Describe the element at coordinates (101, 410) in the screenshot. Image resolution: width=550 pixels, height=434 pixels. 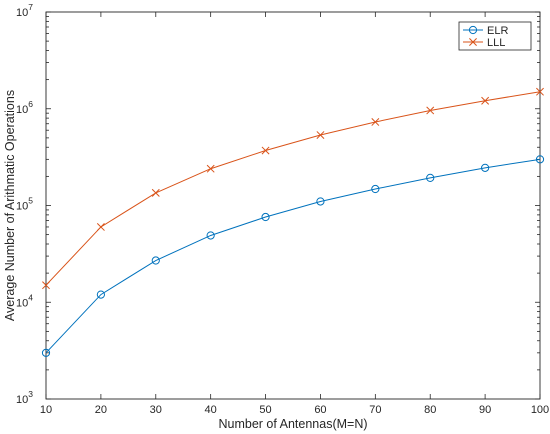
I see `x-tick-label: 20` at that location.